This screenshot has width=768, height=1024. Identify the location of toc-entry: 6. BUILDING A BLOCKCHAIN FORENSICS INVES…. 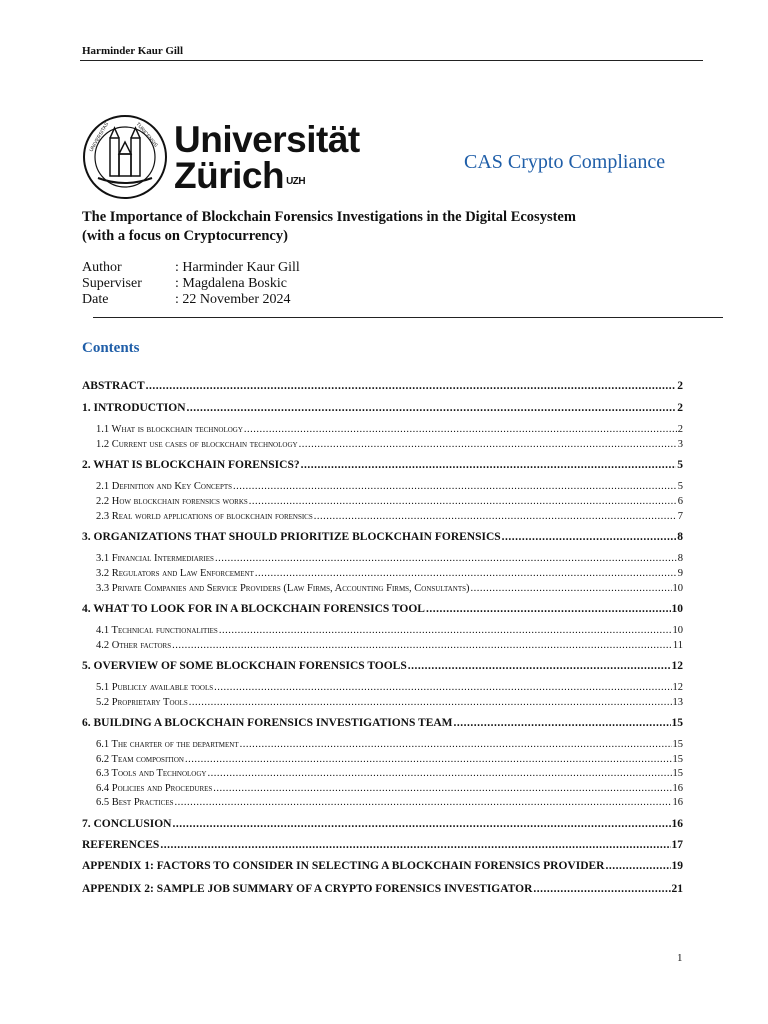
(382, 723).